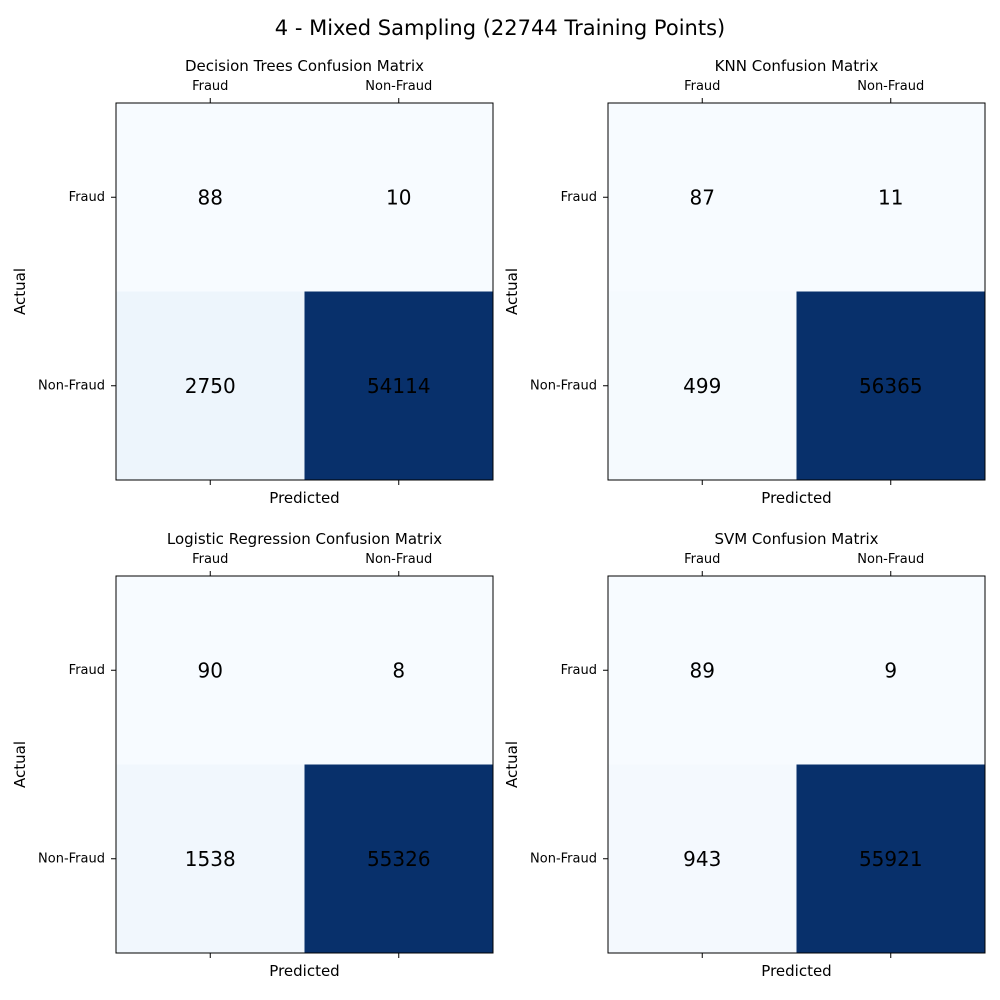  I want to click on chart-title: KNN Confusion Matrix, so click(797, 66).